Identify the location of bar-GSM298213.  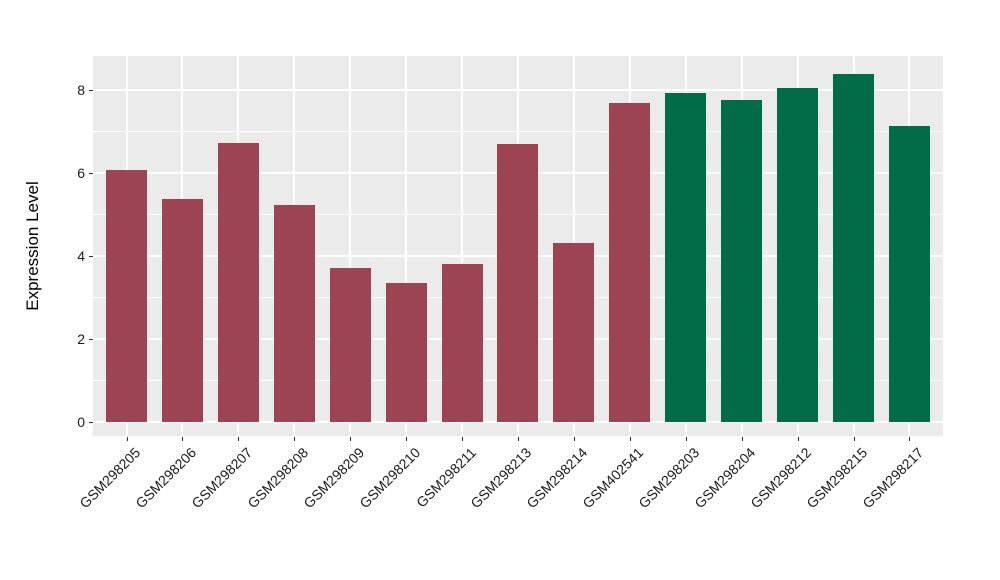
(518, 282).